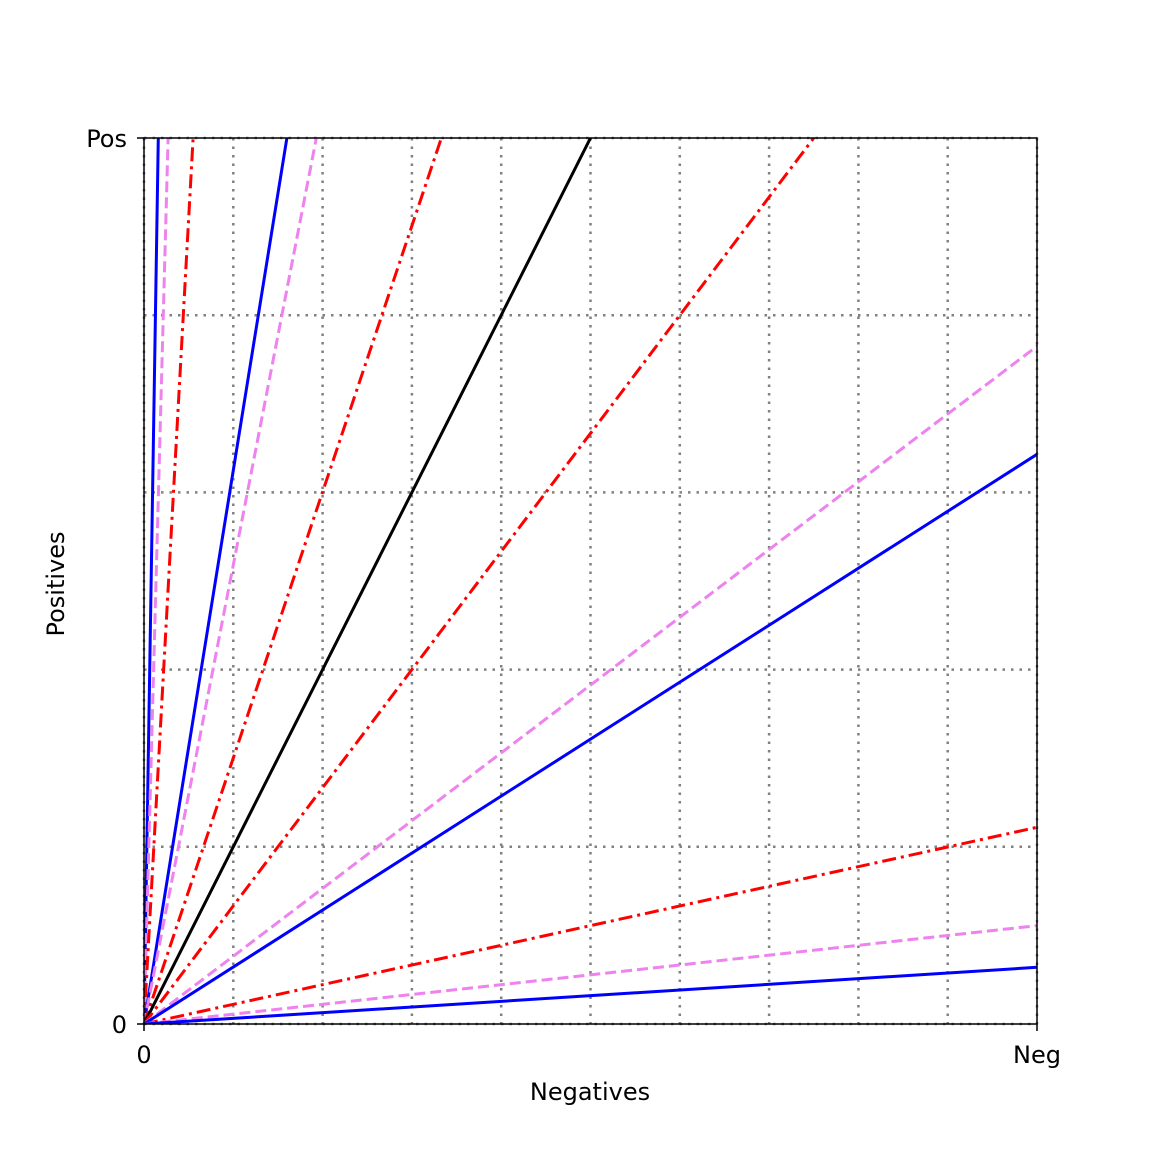  I want to click on x-axis-label: Negatives, so click(590, 1092).